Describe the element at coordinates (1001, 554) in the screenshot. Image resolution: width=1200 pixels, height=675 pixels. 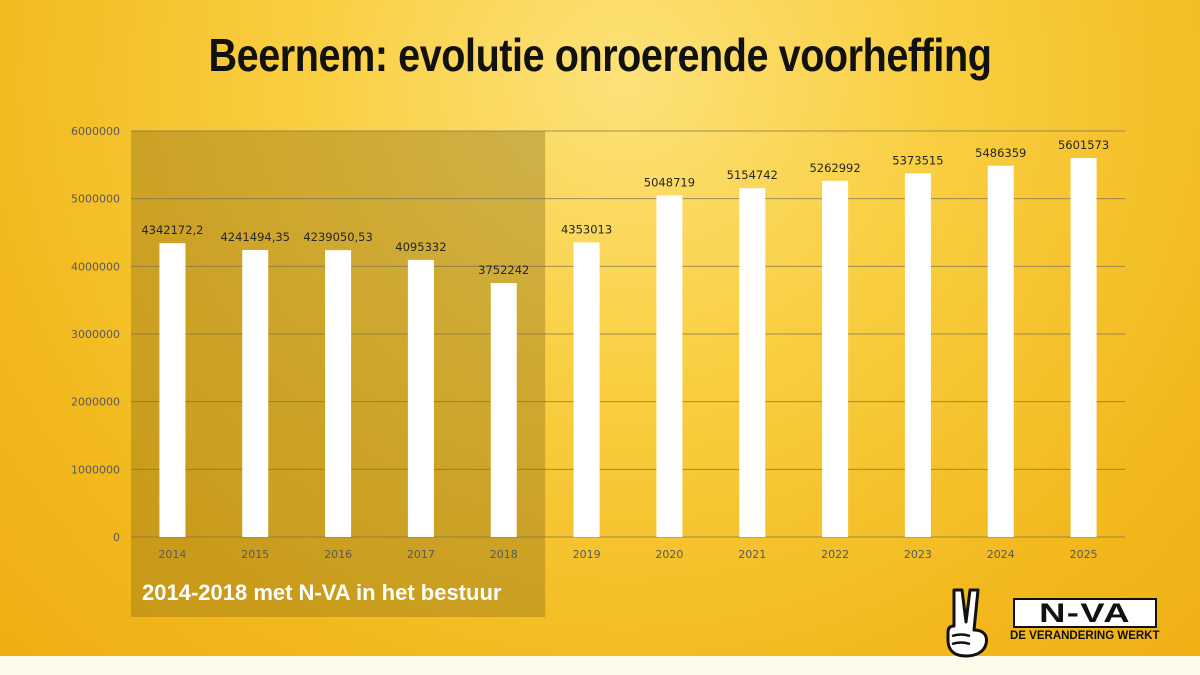
I see `x-tick-label: 2024` at that location.